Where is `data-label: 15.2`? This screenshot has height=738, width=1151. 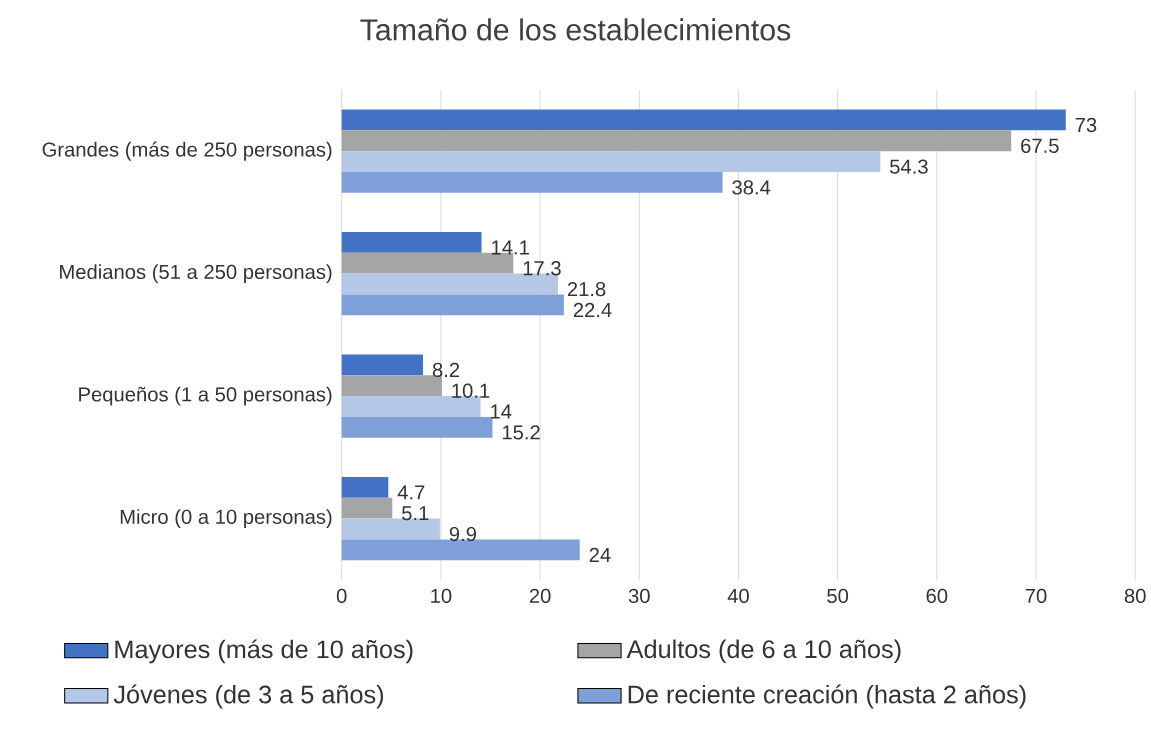 data-label: 15.2 is located at coordinates (521, 432).